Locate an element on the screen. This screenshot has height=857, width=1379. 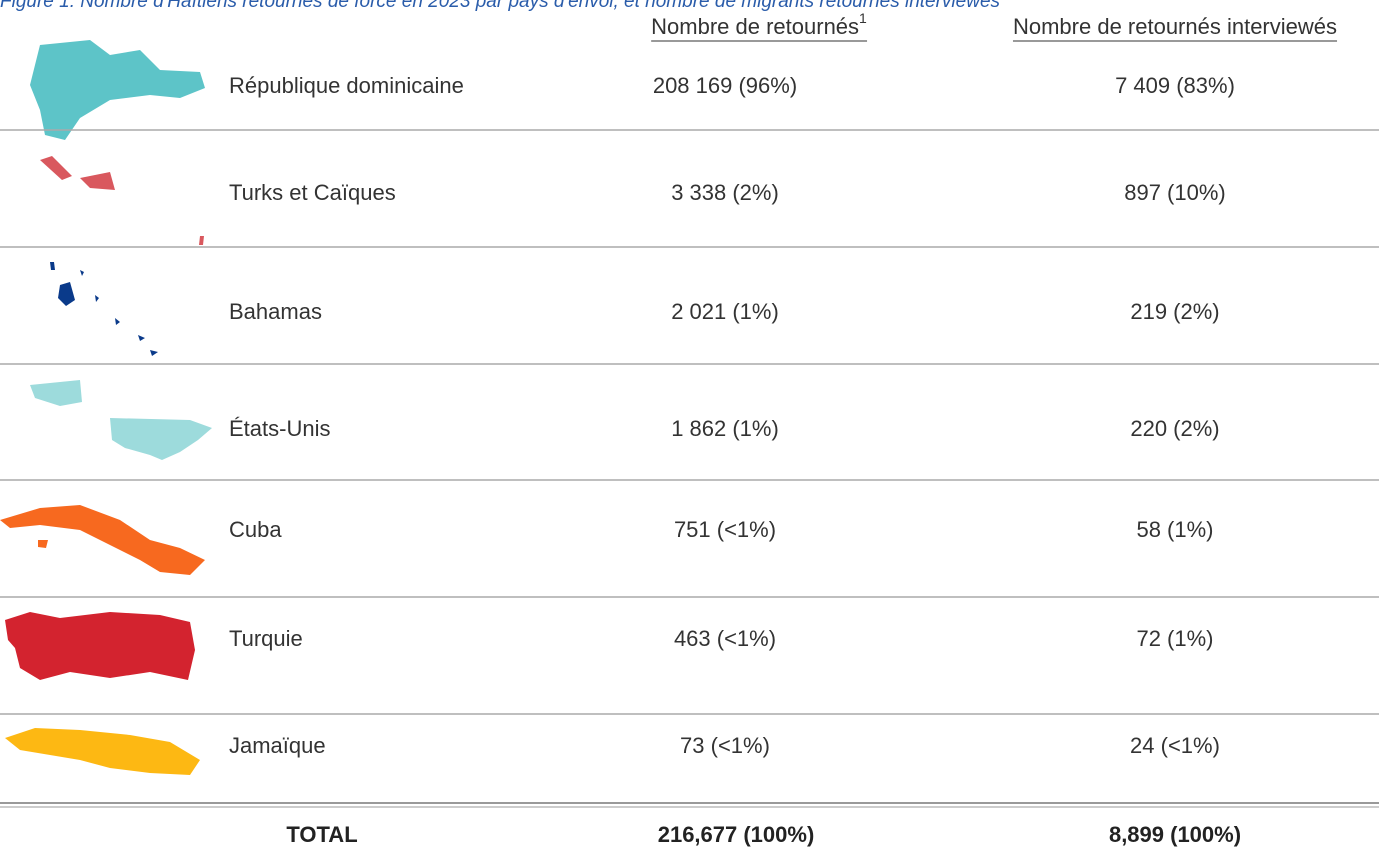
interviewed-count: 58 (1%) is located at coordinates (1174, 529).